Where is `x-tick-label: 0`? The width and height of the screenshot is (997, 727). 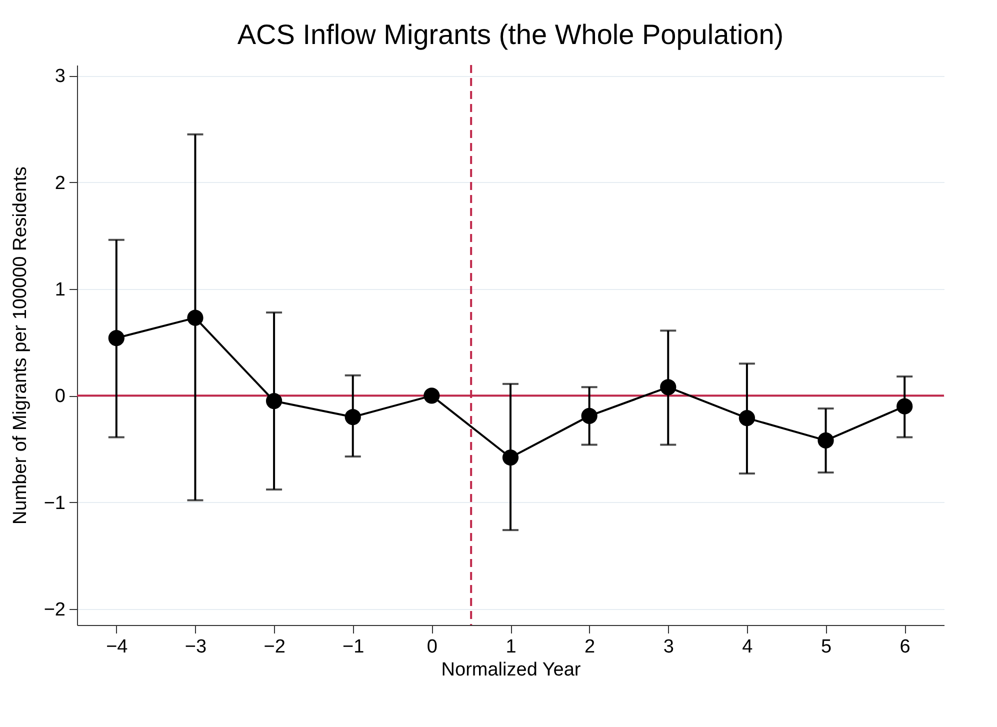 x-tick-label: 0 is located at coordinates (432, 647).